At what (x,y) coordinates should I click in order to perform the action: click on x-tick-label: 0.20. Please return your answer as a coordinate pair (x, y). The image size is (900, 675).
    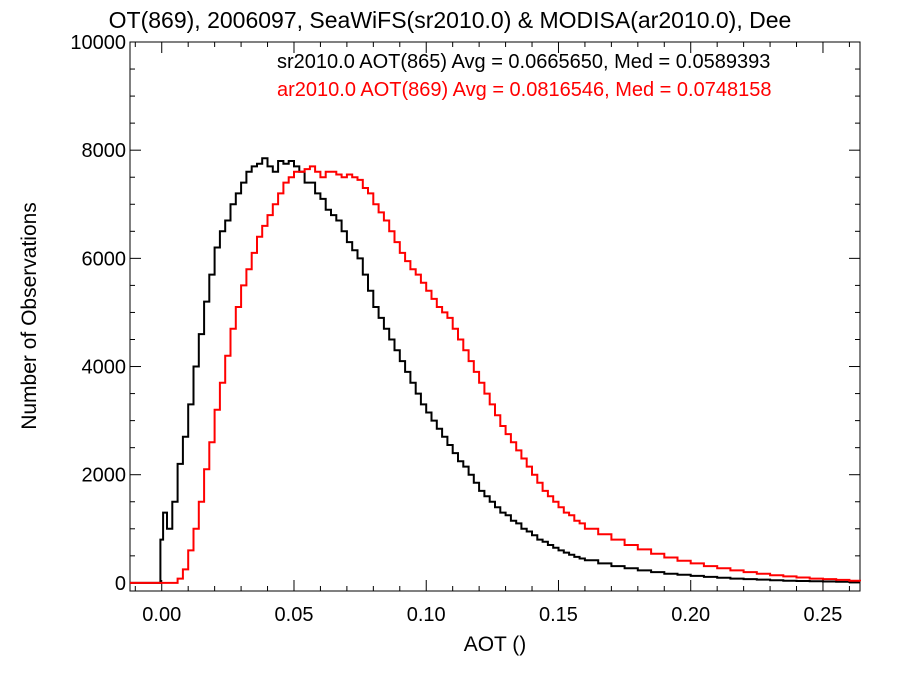
    Looking at the image, I should click on (690, 615).